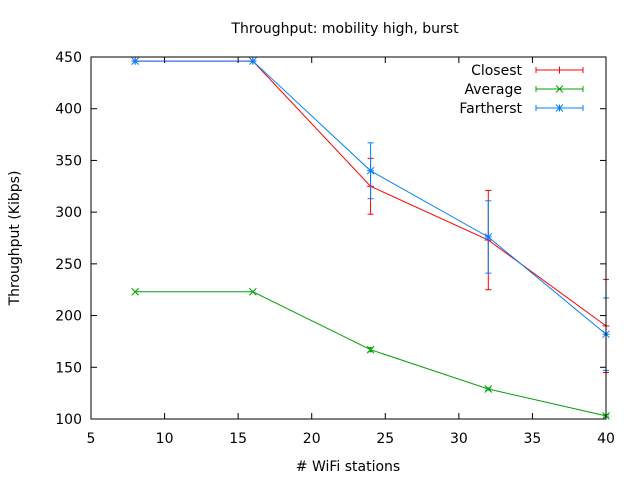 The height and width of the screenshot is (480, 640). What do you see at coordinates (68, 317) in the screenshot?
I see `y-tick-label-200: 200` at bounding box center [68, 317].